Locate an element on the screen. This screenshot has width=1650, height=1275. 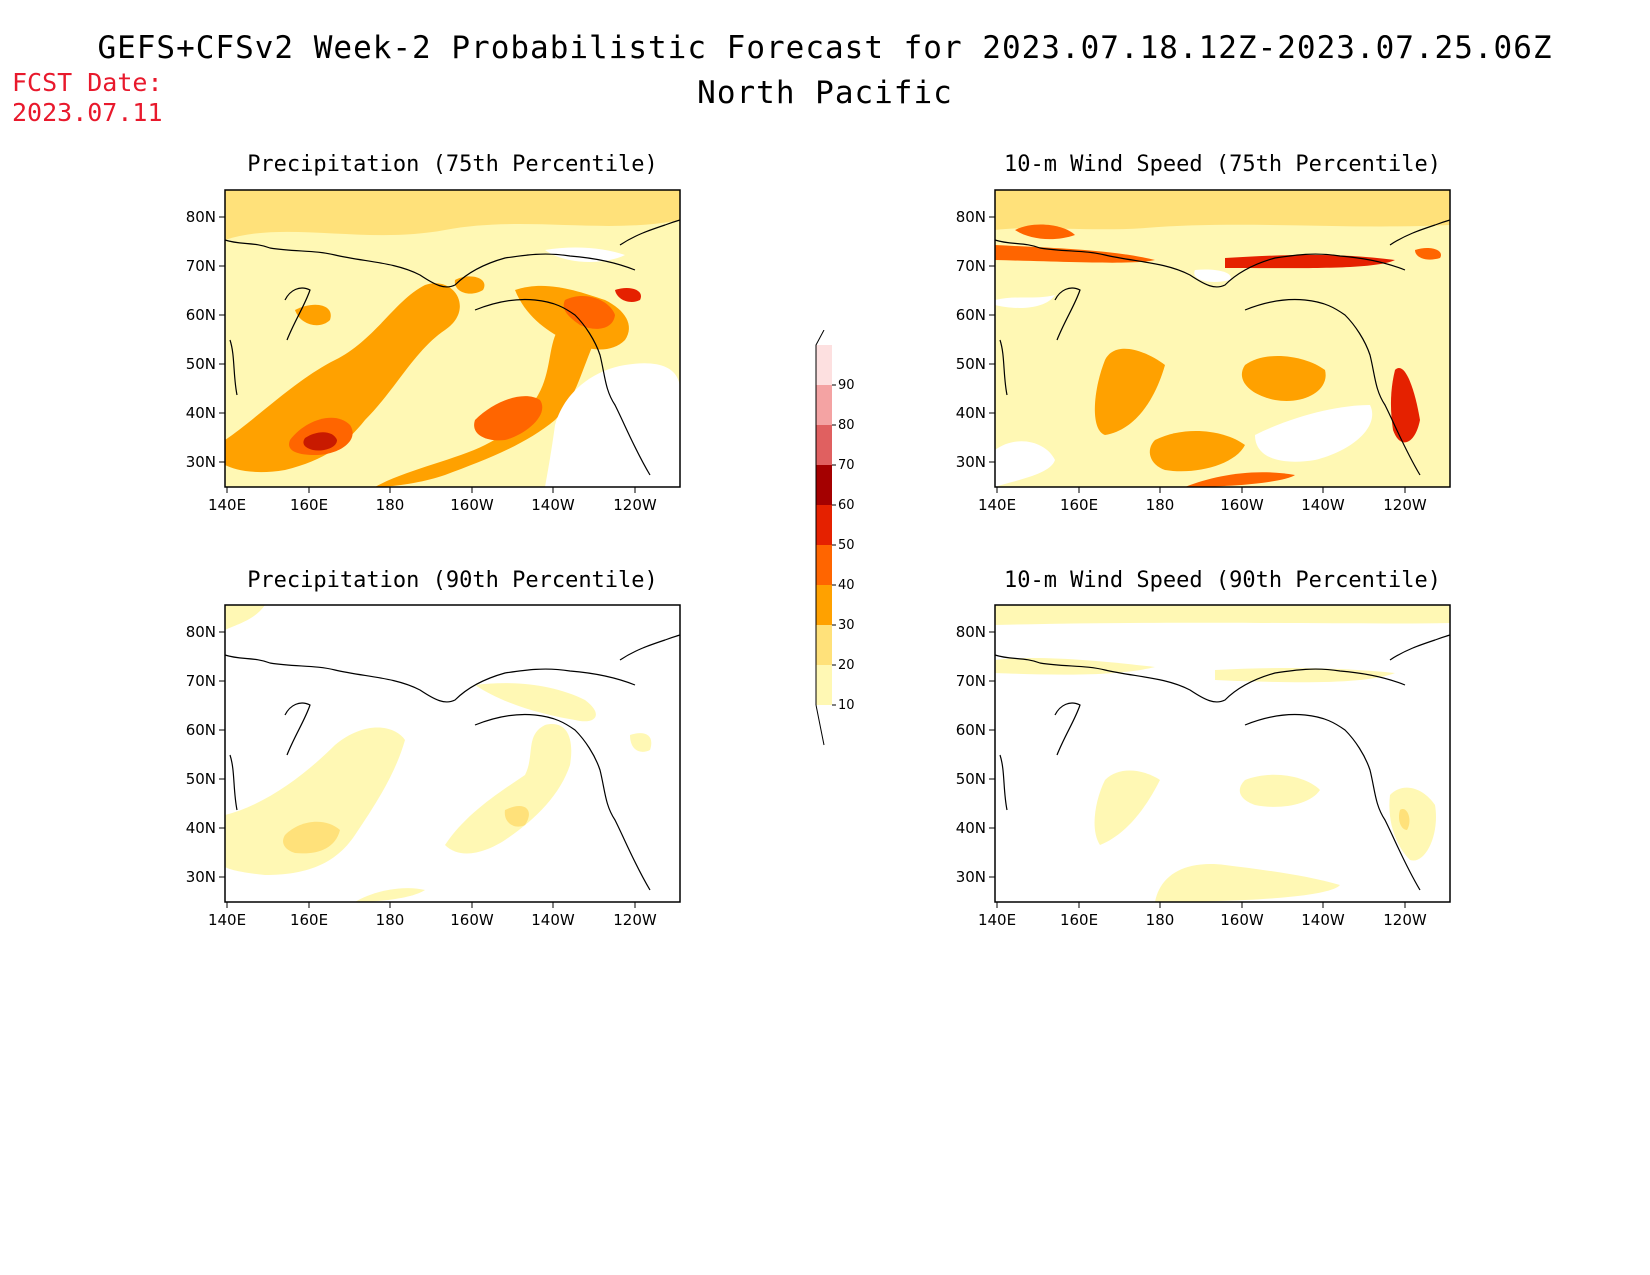
colorbar-label: 60 is located at coordinates (846, 505).